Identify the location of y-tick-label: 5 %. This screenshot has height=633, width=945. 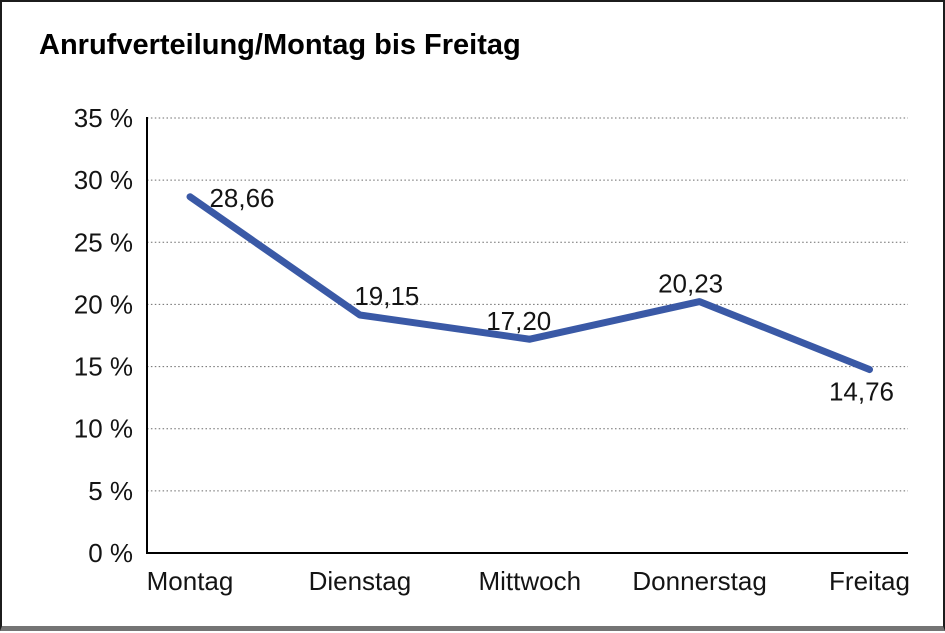
(110, 491).